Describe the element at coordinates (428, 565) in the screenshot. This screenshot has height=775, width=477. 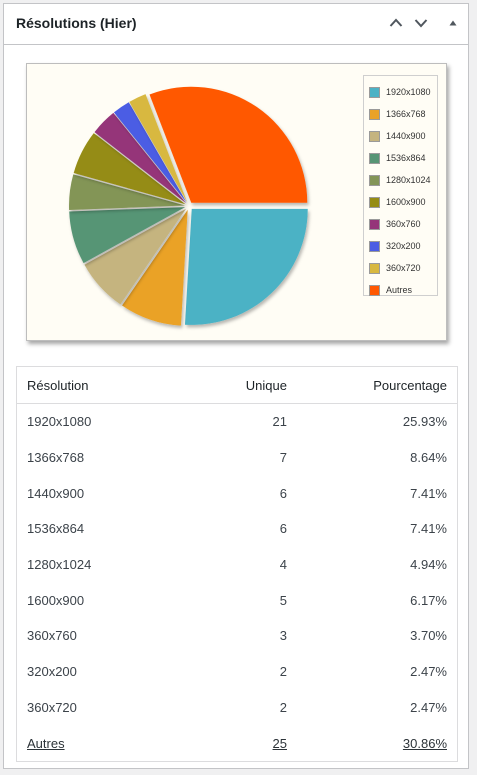
I see `cell-percentage: 4.94%` at that location.